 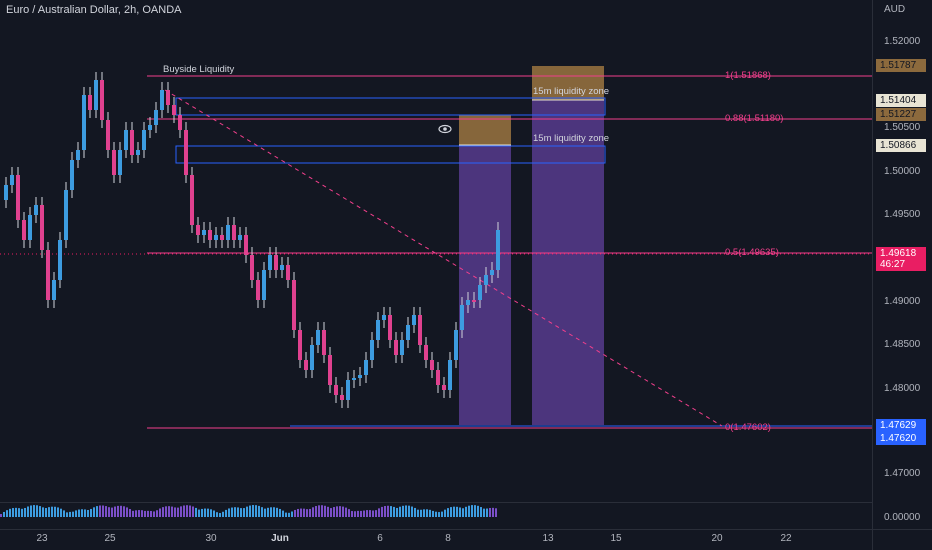 I want to click on price-badge: 1.51787, so click(x=901, y=65).